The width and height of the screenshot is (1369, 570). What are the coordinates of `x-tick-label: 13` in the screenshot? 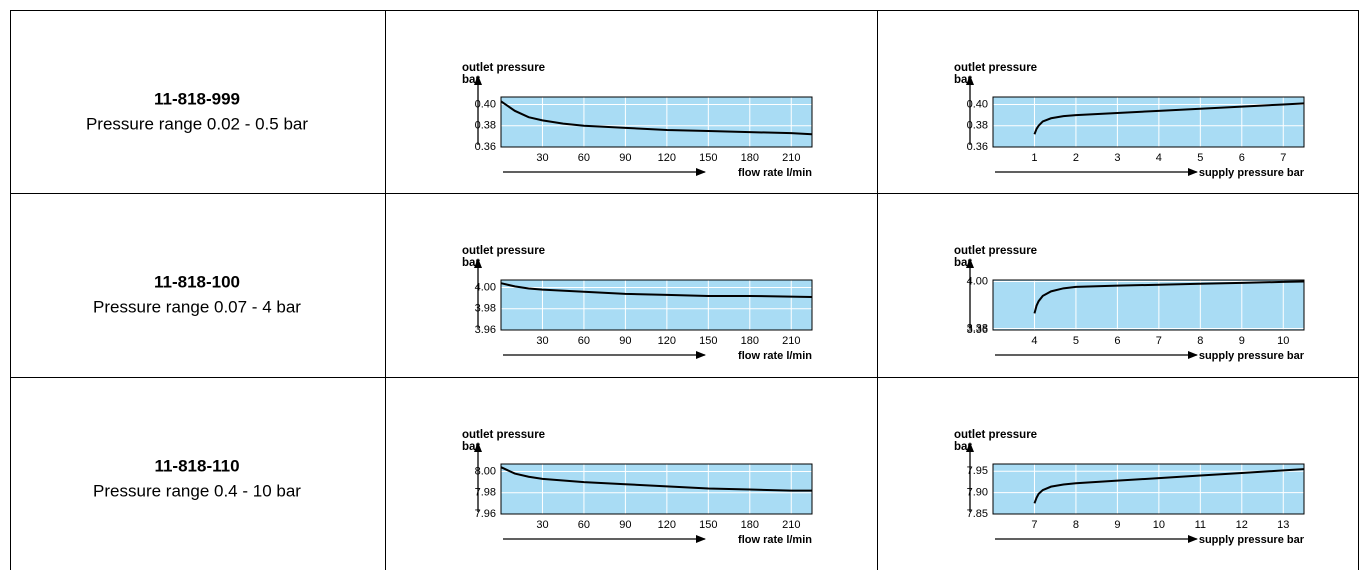 It's located at (1283, 525).